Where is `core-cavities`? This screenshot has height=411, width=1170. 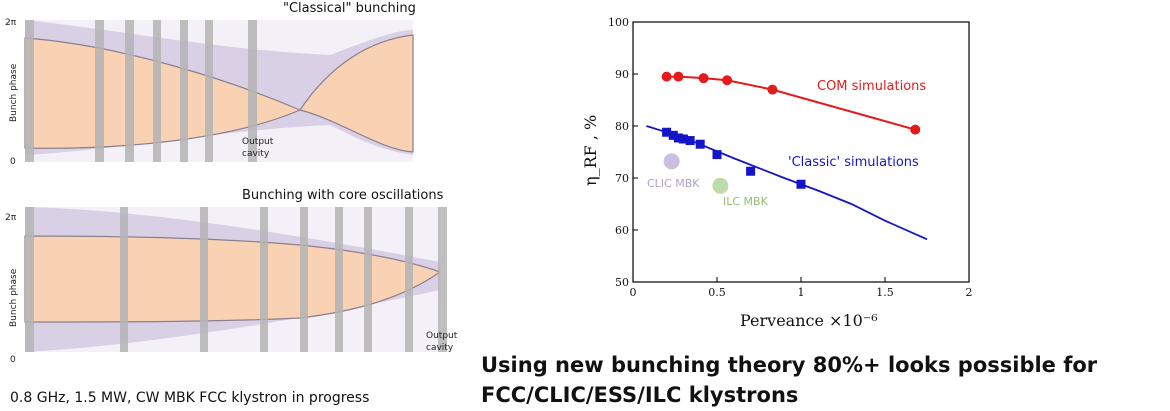
core-cavities is located at coordinates (236, 279).